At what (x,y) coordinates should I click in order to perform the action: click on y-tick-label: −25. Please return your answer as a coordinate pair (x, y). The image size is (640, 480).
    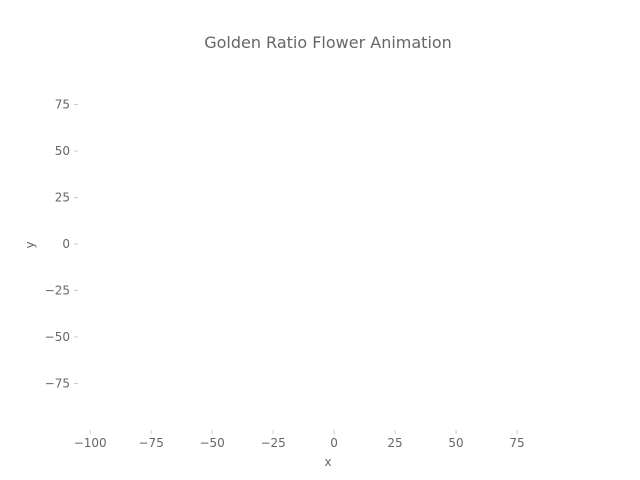
    Looking at the image, I should click on (57, 291).